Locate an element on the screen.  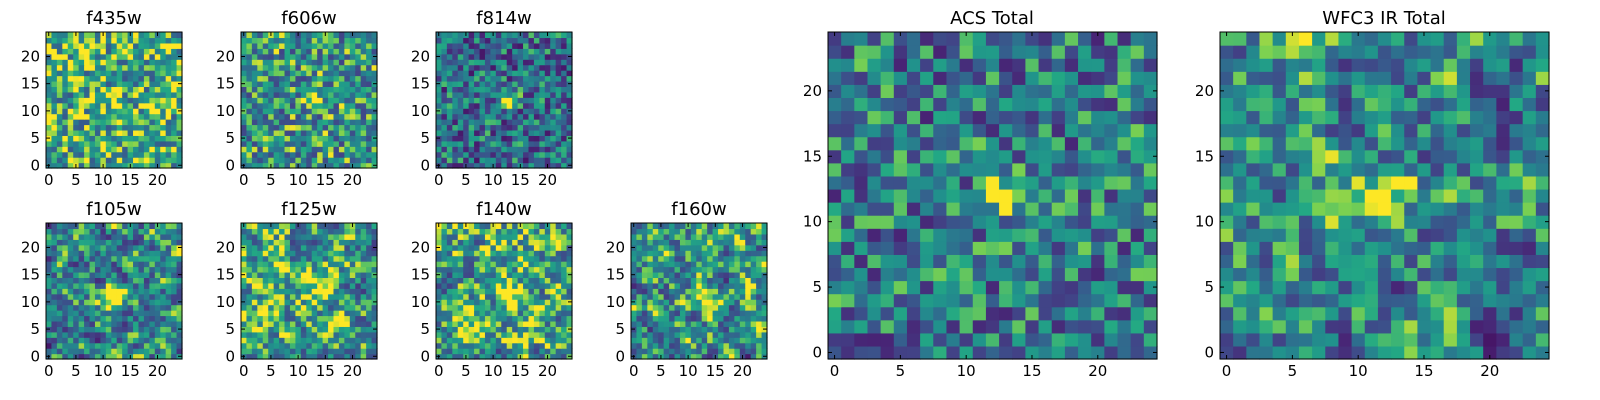
y-tick-label: 10 is located at coordinates (420, 111).